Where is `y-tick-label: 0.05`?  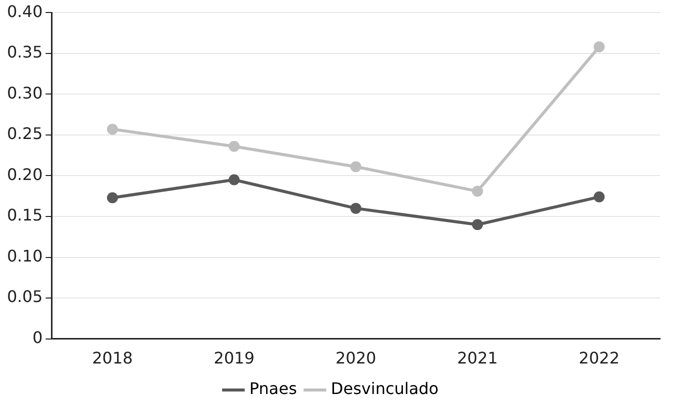 y-tick-label: 0.05 is located at coordinates (25, 296).